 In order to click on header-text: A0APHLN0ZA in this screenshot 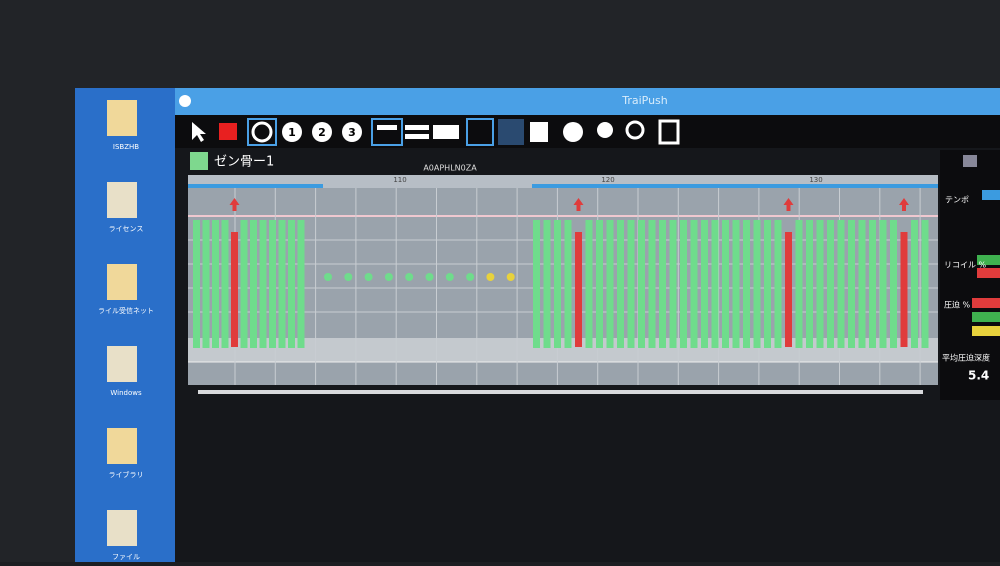, I will do `click(450, 168)`.